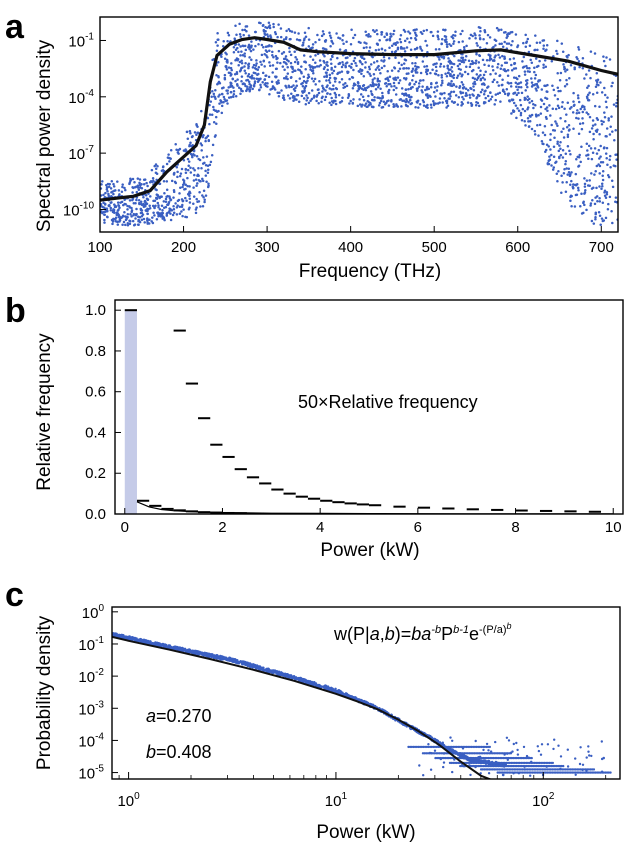 The width and height of the screenshot is (626, 849). Describe the element at coordinates (336, 800) in the screenshot. I see `panel-c-x-tick-label: 101` at that location.